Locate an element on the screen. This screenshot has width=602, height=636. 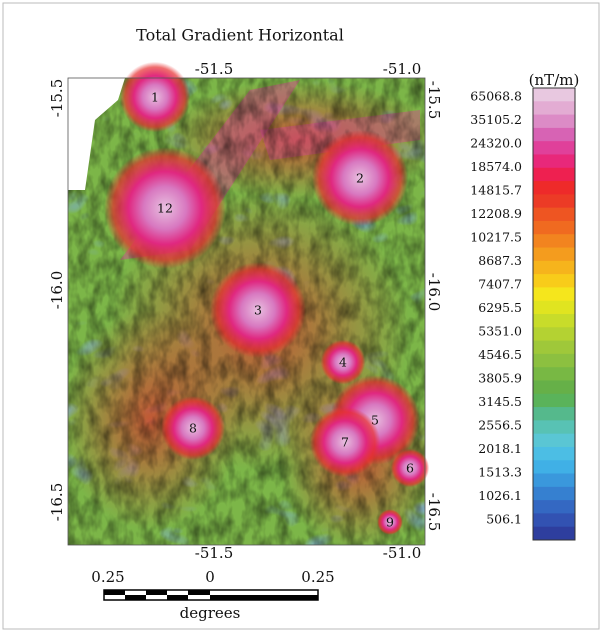
anomaly-label: 4 is located at coordinates (343, 362).